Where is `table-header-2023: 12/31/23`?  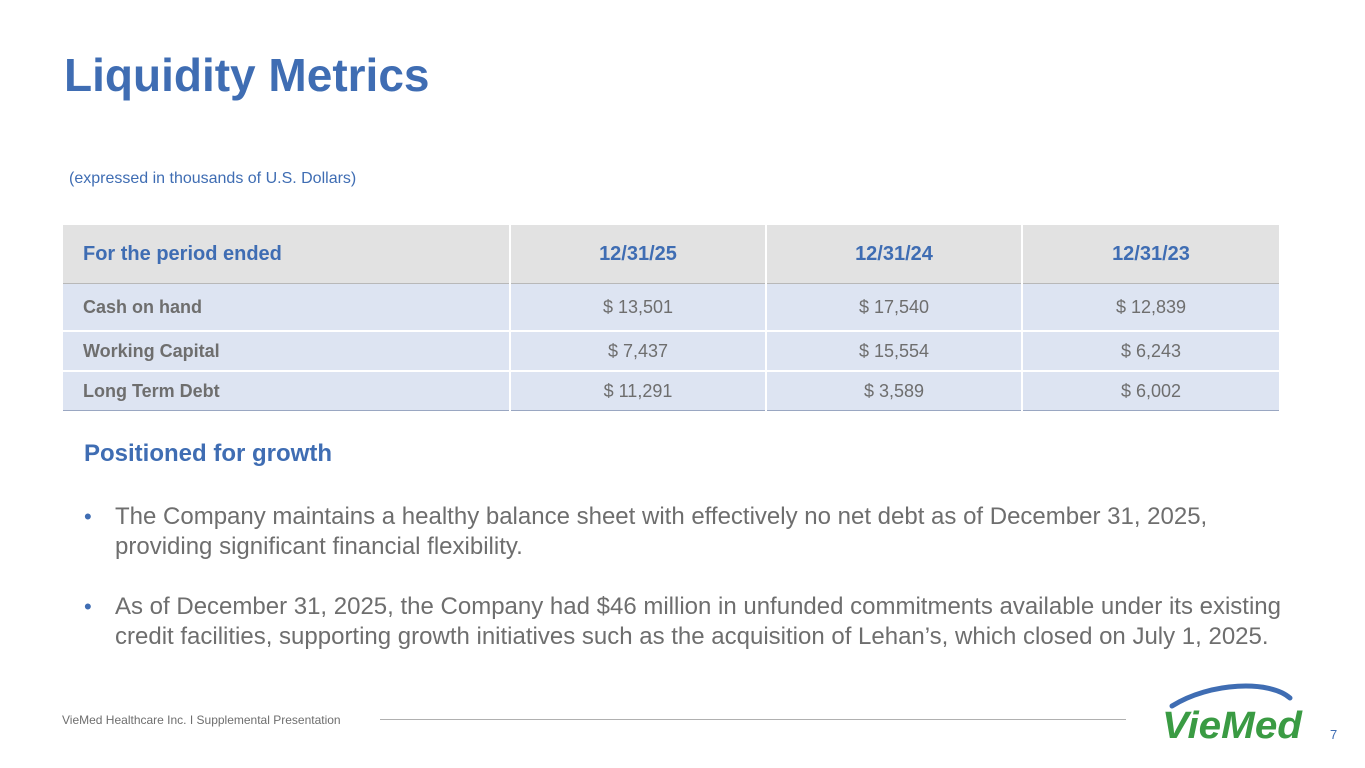 table-header-2023: 12/31/23 is located at coordinates (1150, 254).